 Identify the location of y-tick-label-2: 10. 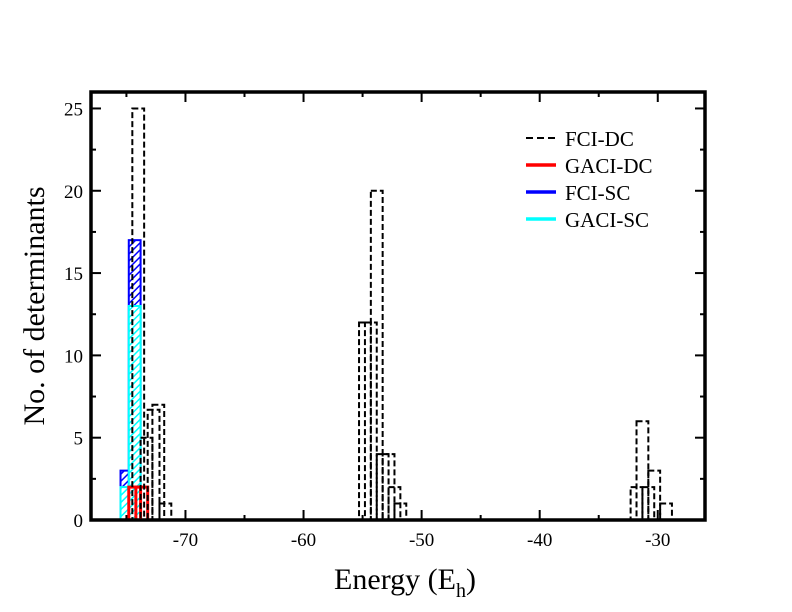
(73, 356).